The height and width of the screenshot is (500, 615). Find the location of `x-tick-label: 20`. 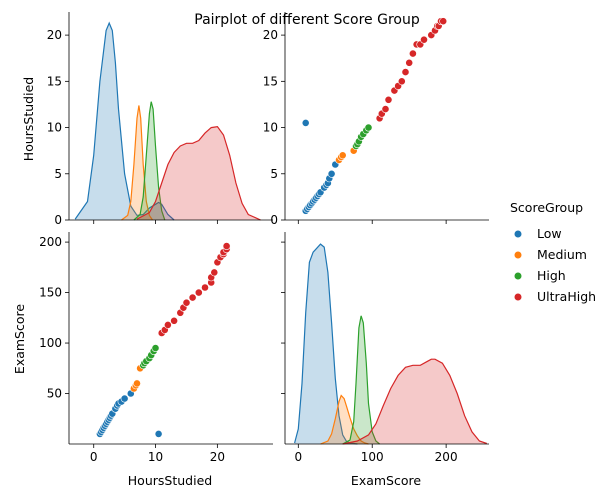

x-tick-label: 20 is located at coordinates (217, 457).